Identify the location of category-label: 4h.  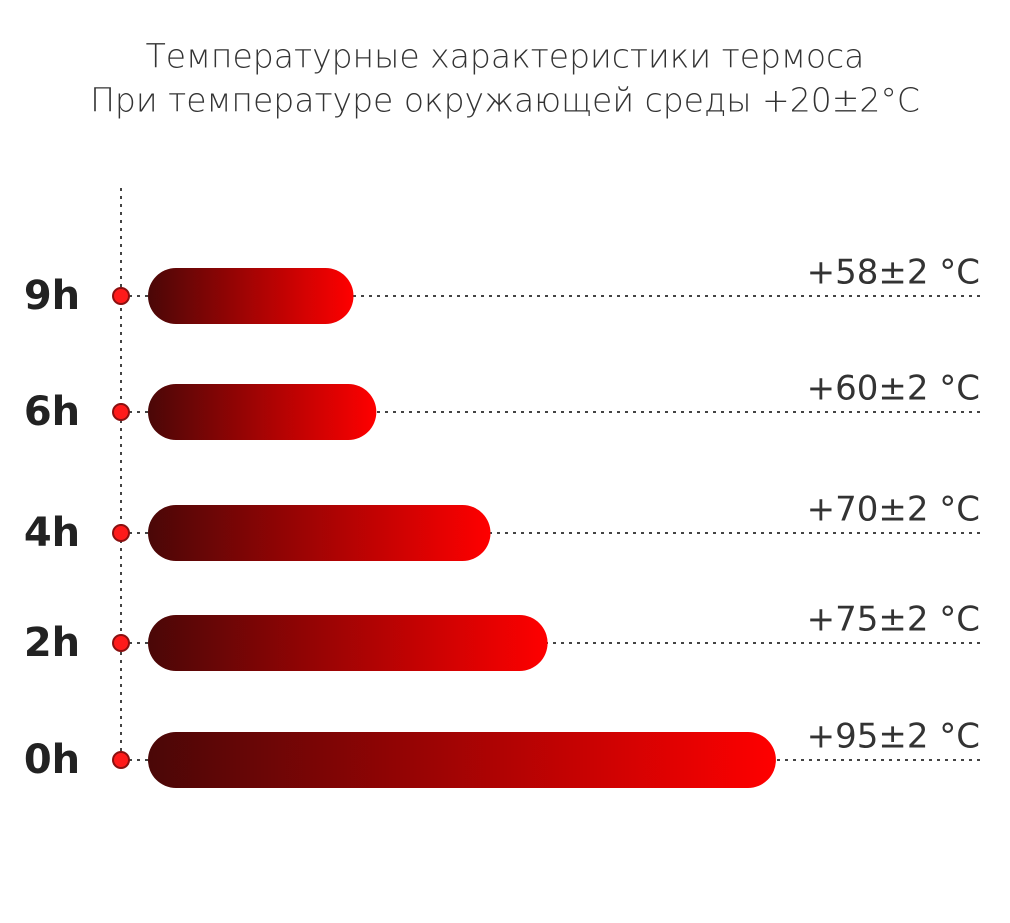
(52, 533).